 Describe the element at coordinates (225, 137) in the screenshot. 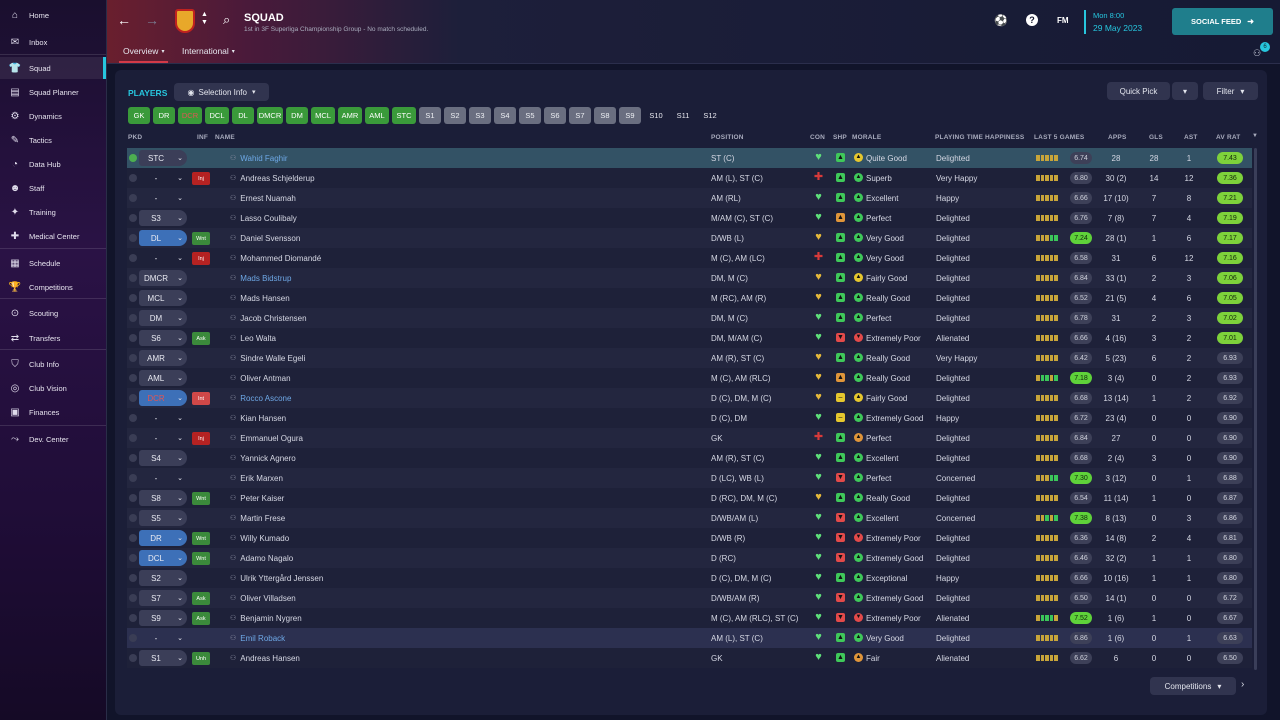

I see `col-name: NAME` at that location.